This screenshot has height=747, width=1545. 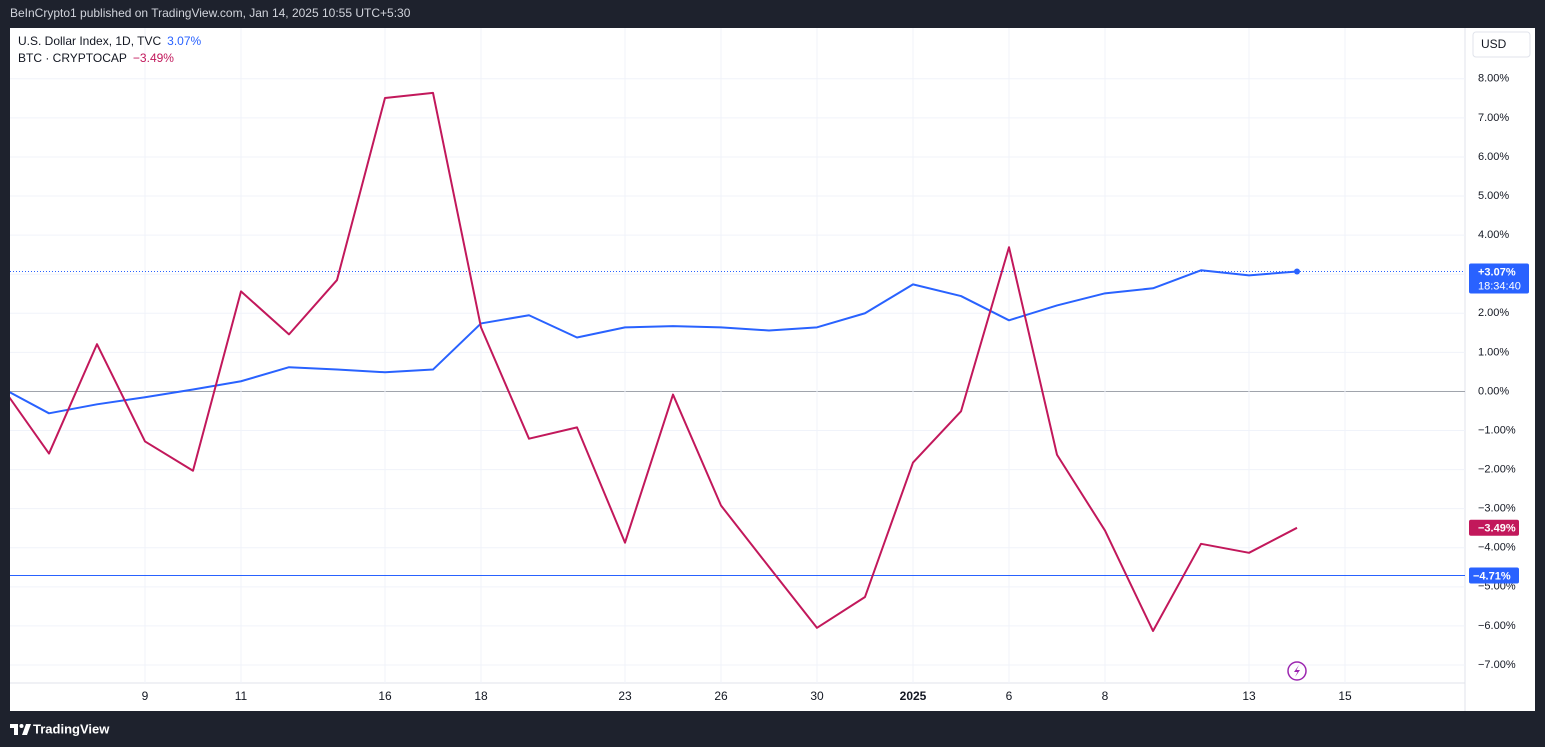 What do you see at coordinates (1499, 286) in the screenshot?
I see `countdown: 18:34:40` at bounding box center [1499, 286].